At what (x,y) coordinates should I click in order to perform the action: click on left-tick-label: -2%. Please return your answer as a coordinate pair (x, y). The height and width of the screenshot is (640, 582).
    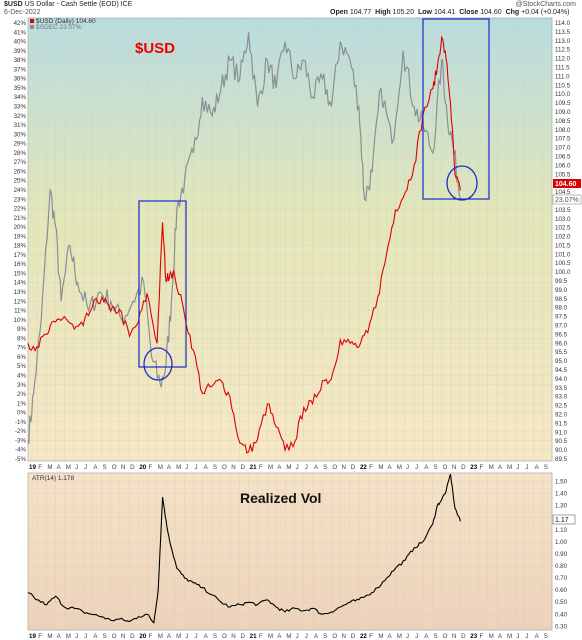
    Looking at the image, I should click on (21, 431).